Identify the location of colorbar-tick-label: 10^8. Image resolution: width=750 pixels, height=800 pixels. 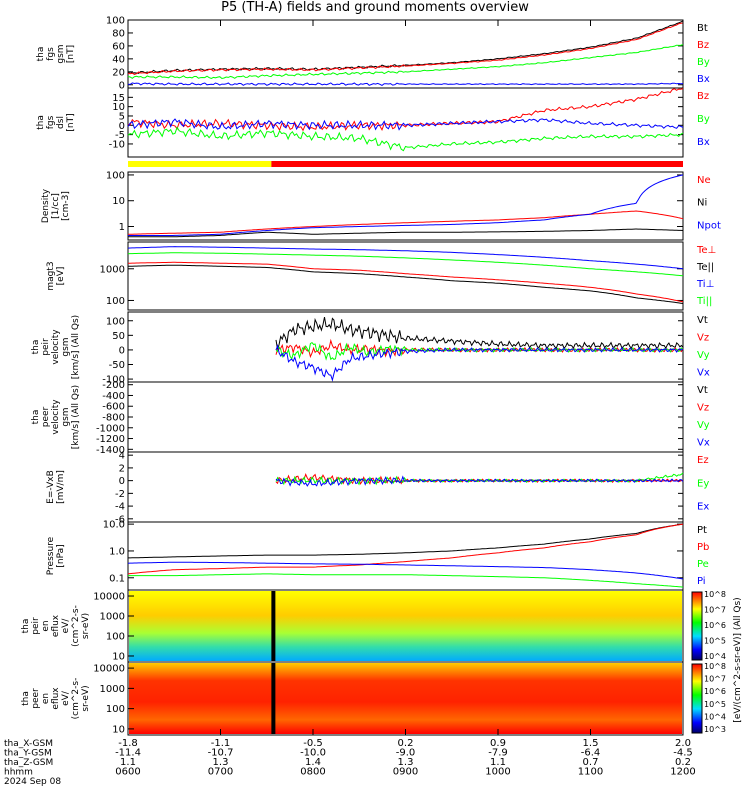
(715, 594).